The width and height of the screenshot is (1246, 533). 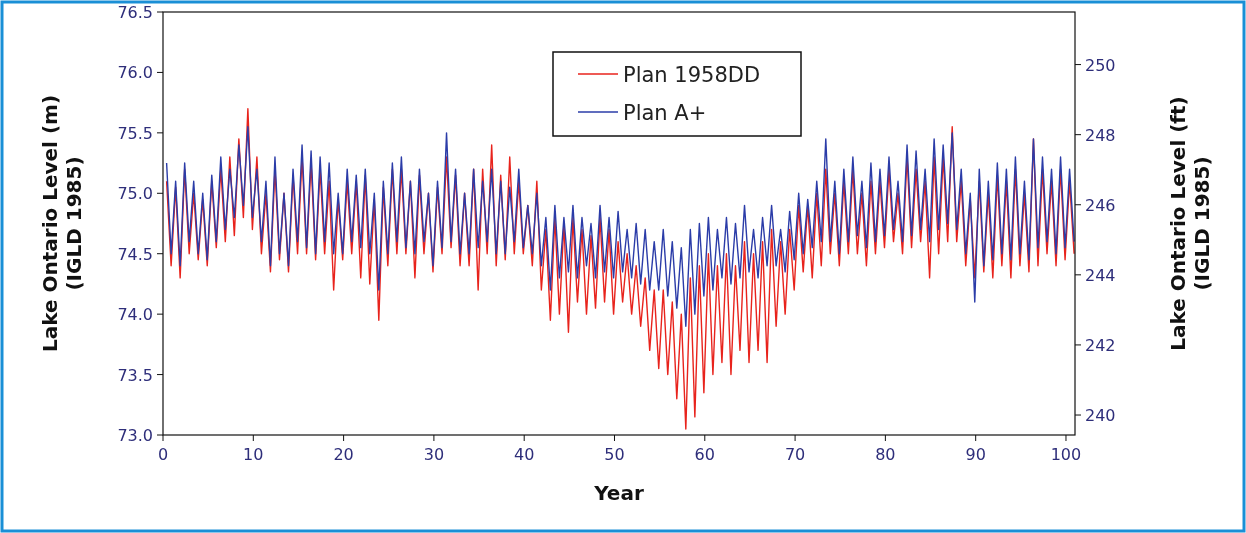 I want to click on y2-tick-label: 248, so click(x=1100, y=135).